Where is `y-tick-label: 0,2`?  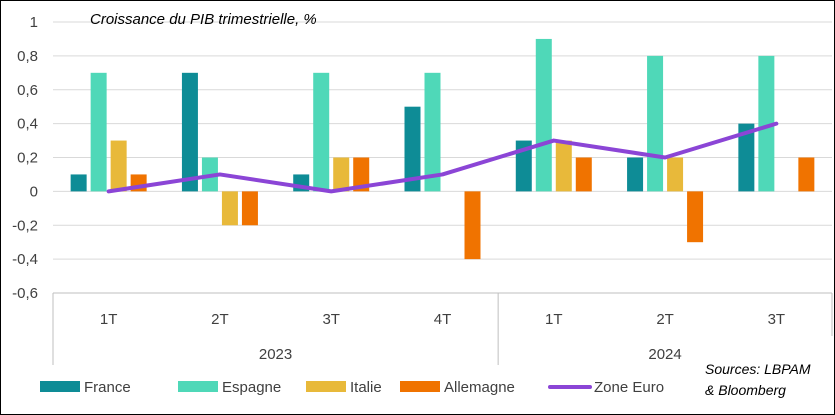 y-tick-label: 0,2 is located at coordinates (27, 158).